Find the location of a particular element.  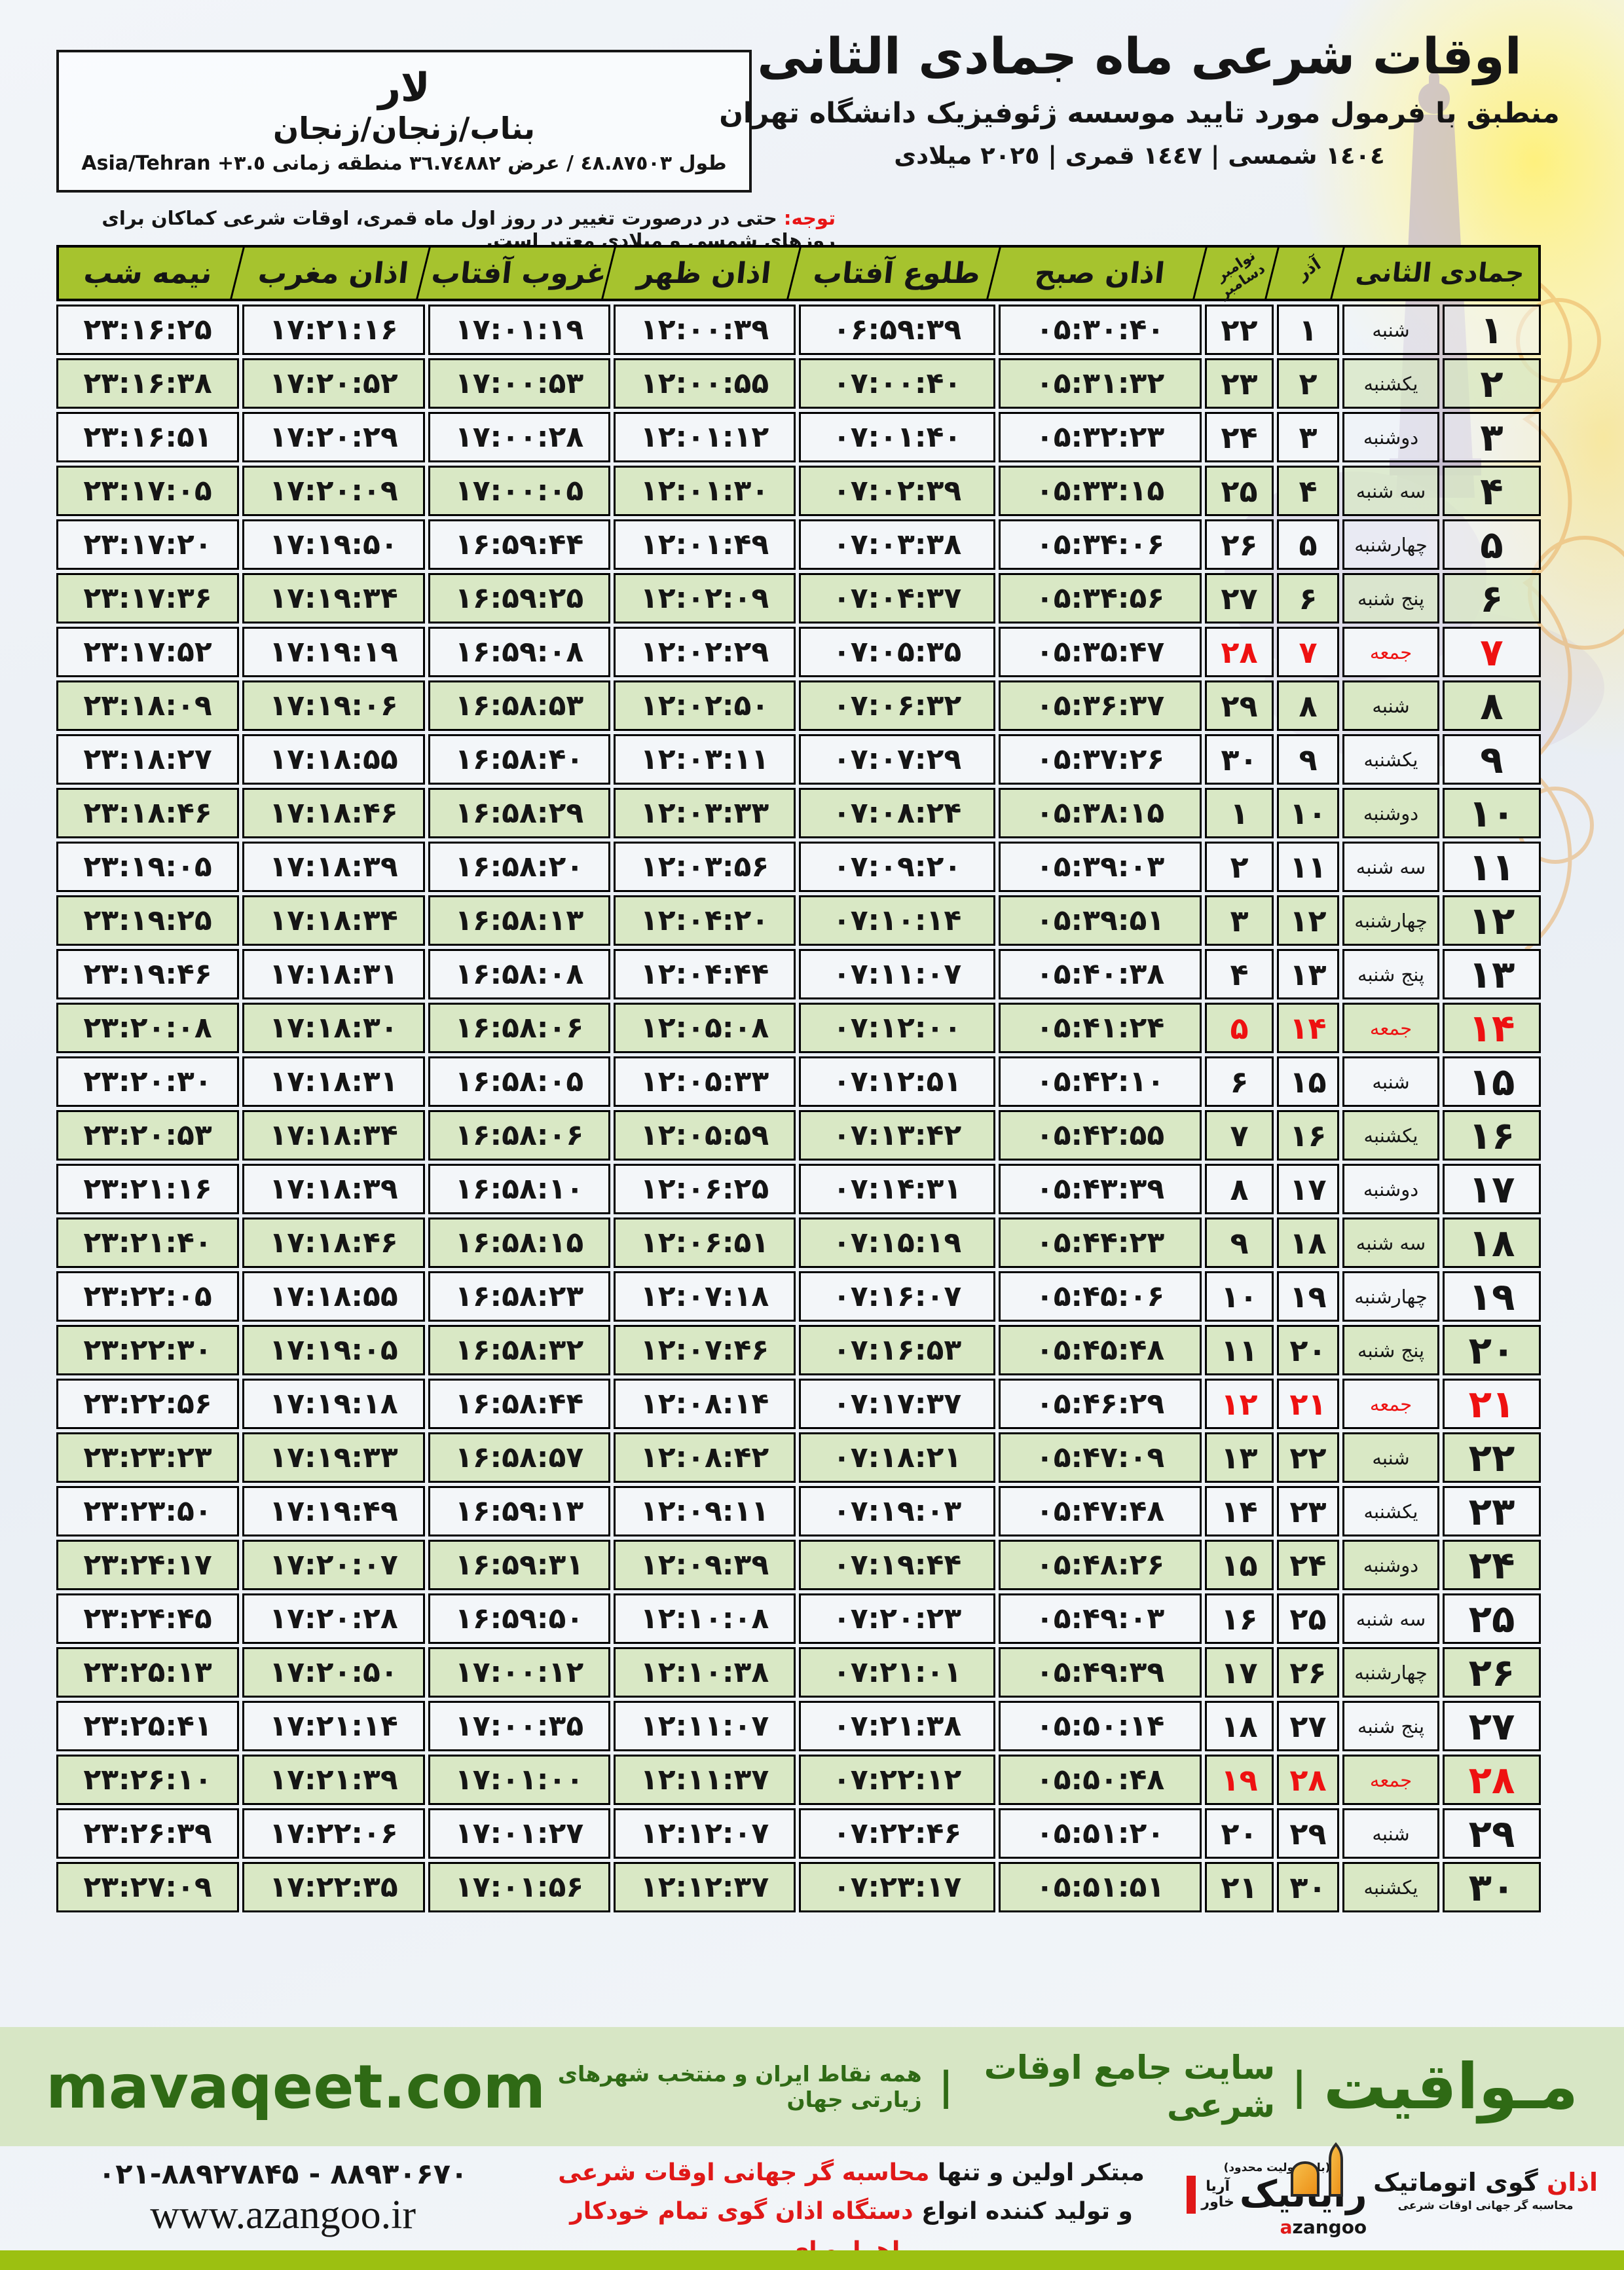

azar-day-cell: ۲۹ is located at coordinates (1308, 1833).